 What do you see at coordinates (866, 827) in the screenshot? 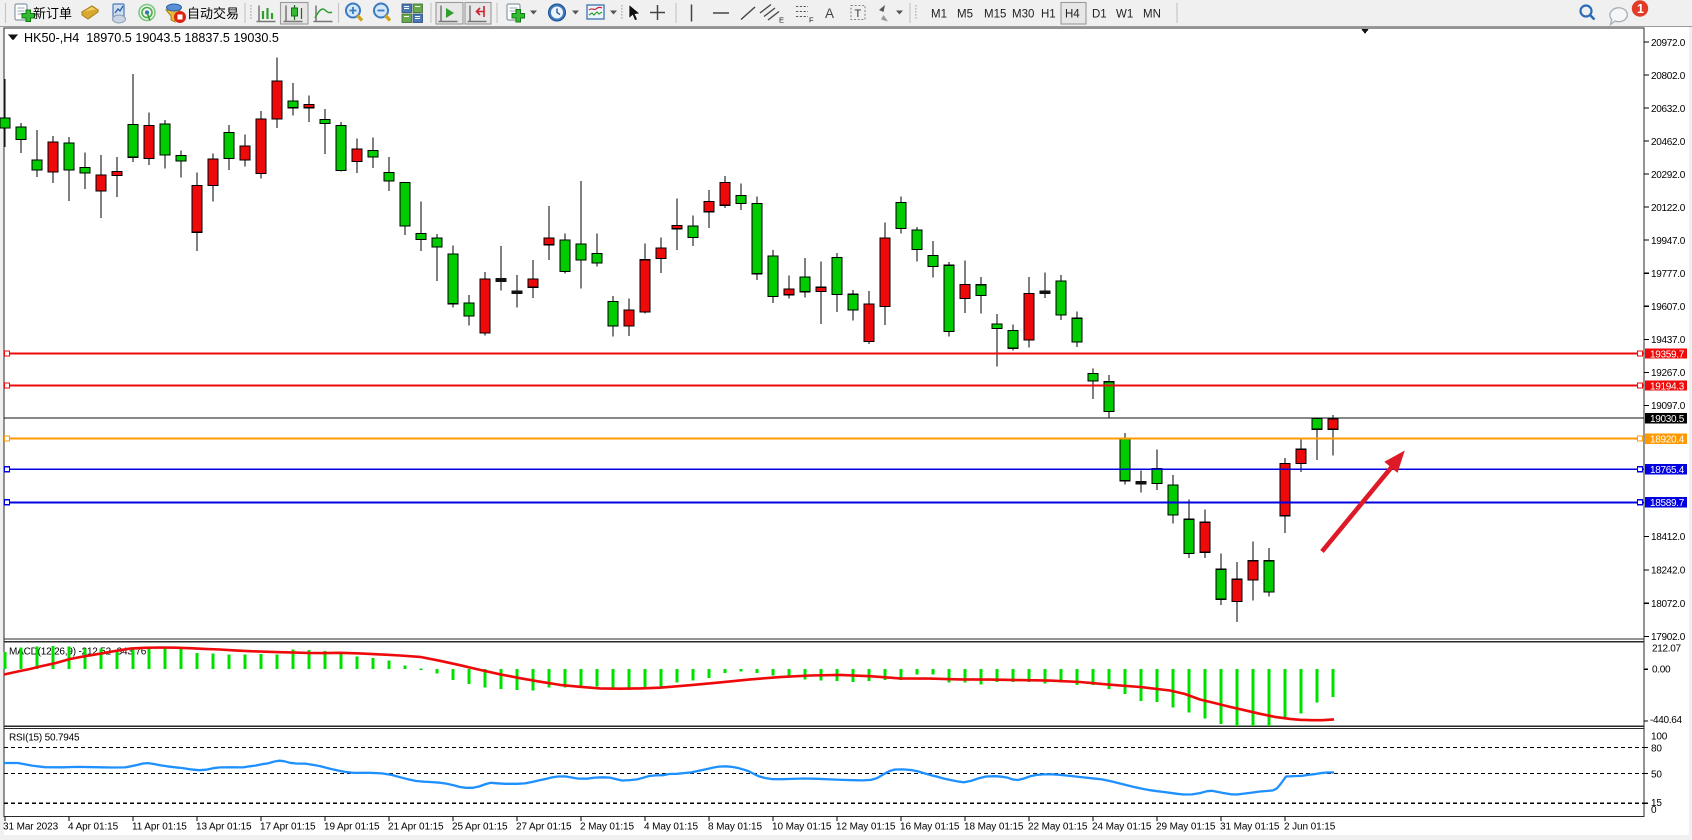
I see `svg-text: 12 May 01:15` at bounding box center [866, 827].